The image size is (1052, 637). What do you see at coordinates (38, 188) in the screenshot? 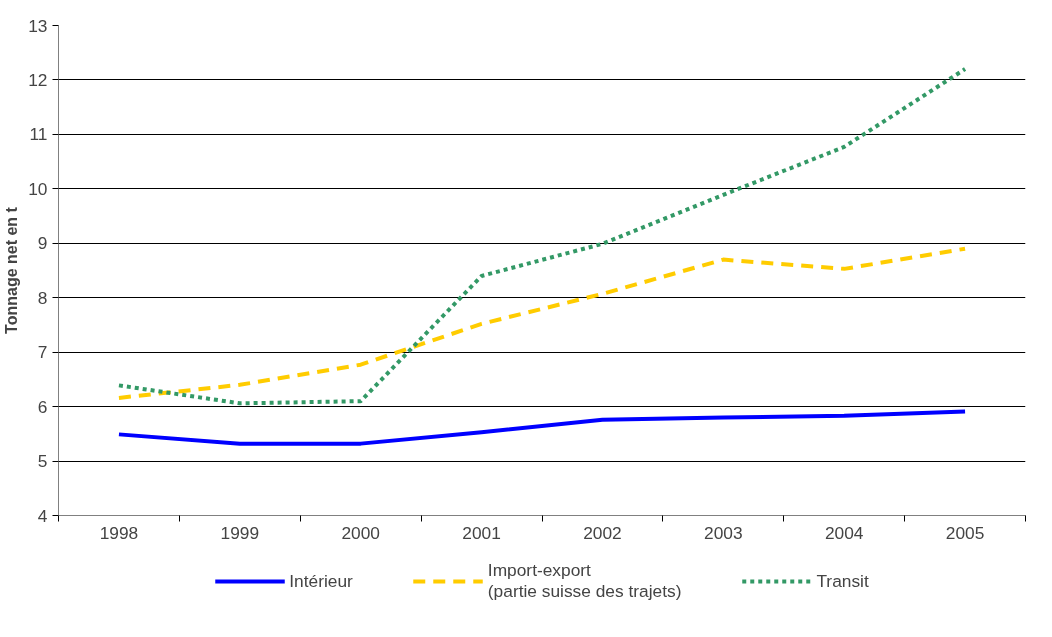
I see `y-tick-label: 10` at bounding box center [38, 188].